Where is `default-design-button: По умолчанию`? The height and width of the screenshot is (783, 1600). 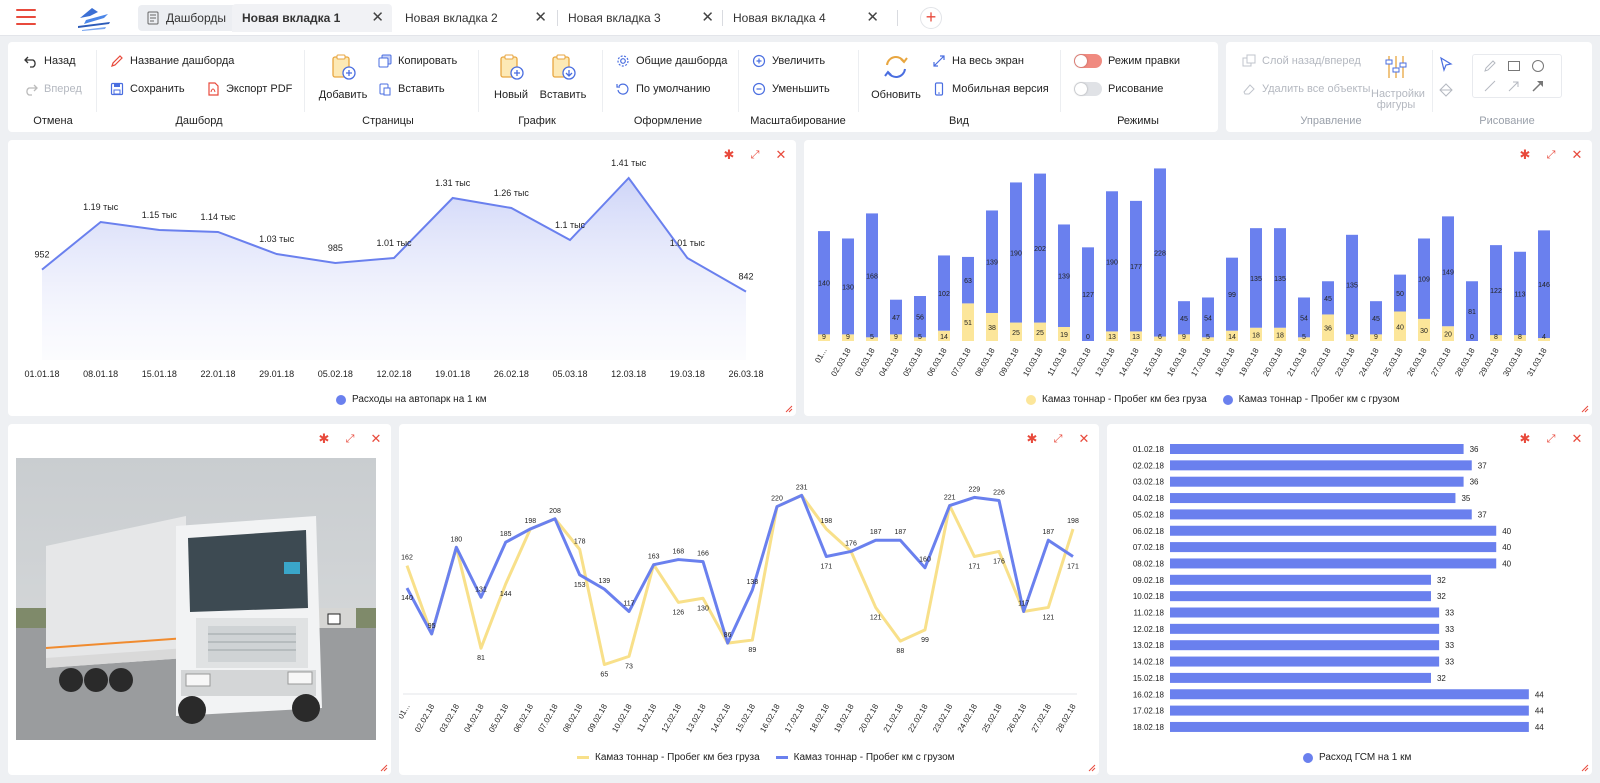
default-design-button: По умолчанию is located at coordinates (663, 89).